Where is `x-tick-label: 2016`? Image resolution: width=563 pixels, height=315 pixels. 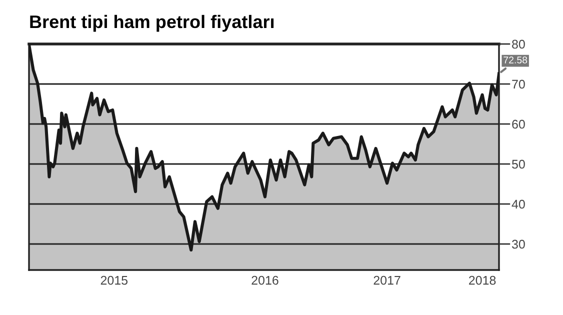 x-tick-label: 2016 is located at coordinates (265, 280).